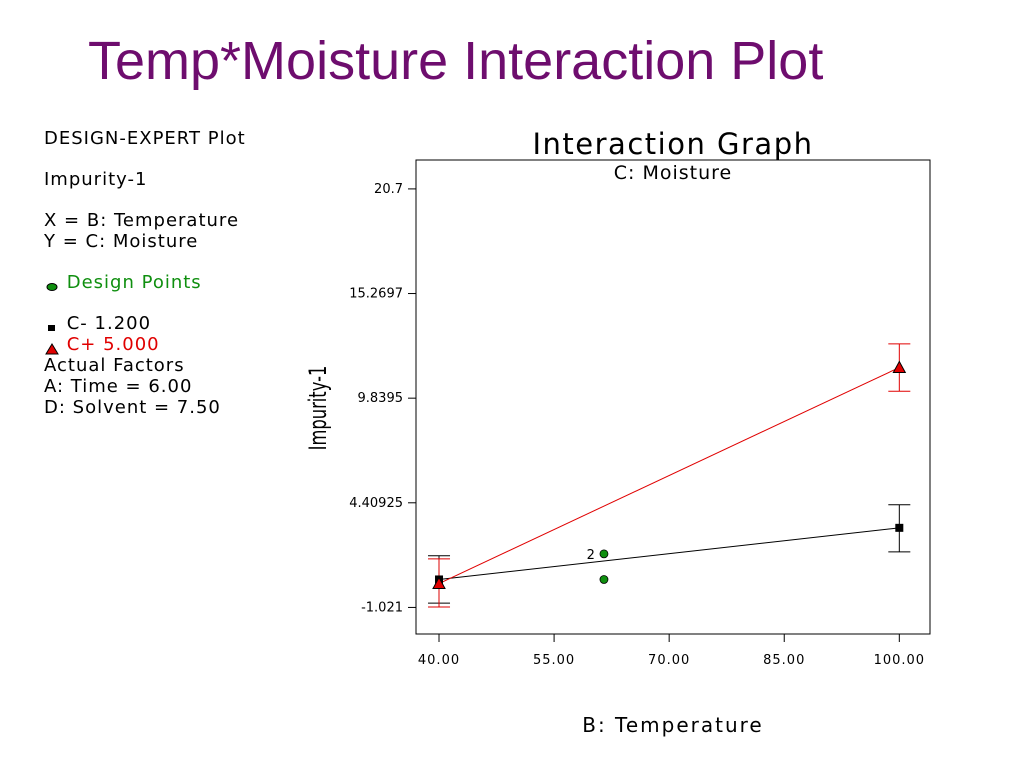 This screenshot has height=768, width=1024. Describe the element at coordinates (381, 398) in the screenshot. I see `y-tick-label: 9.8395` at that location.